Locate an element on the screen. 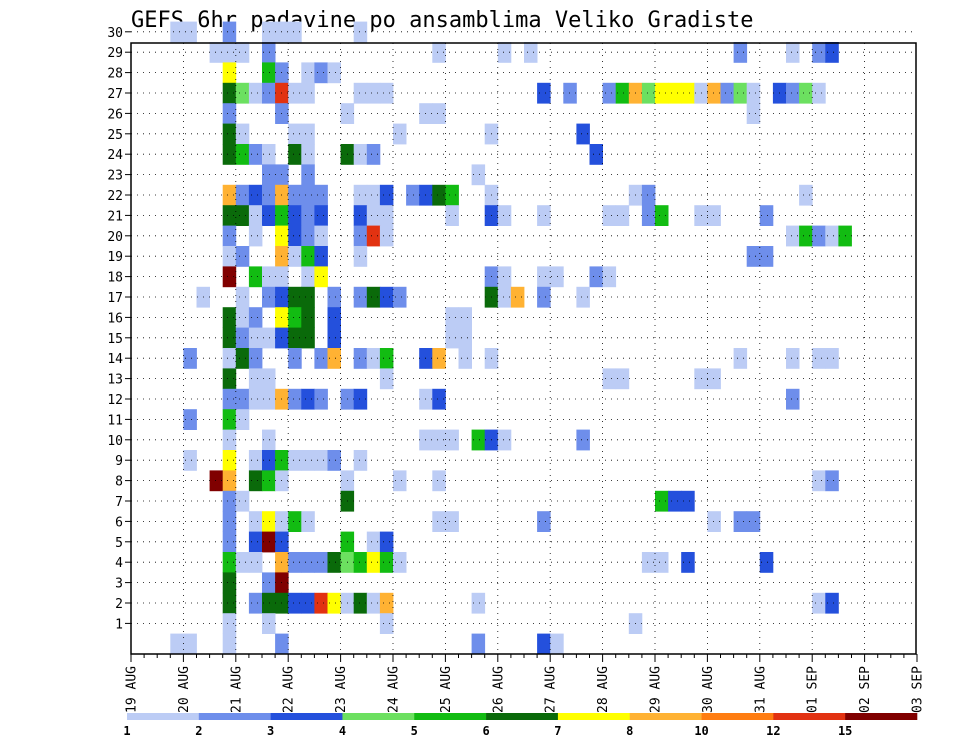 This screenshot has height=742, width=960. y-tick-label: 24 is located at coordinates (115, 155).